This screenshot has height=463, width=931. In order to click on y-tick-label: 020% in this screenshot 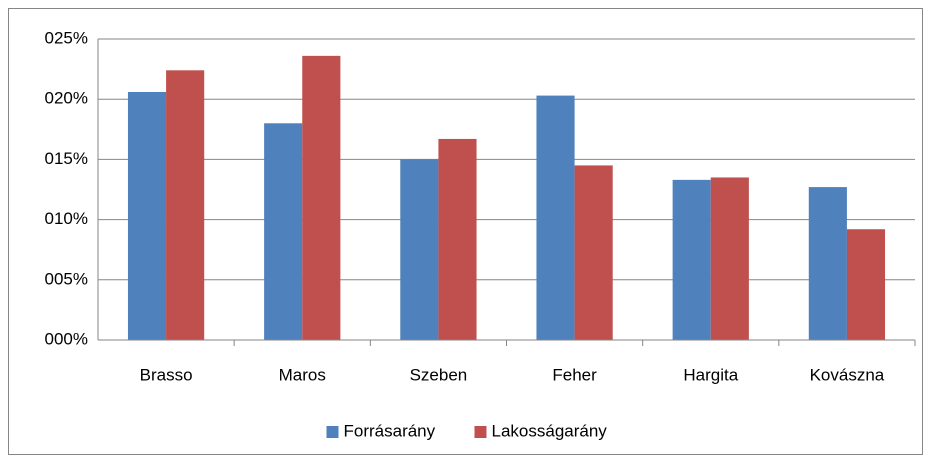, I will do `click(66, 98)`.